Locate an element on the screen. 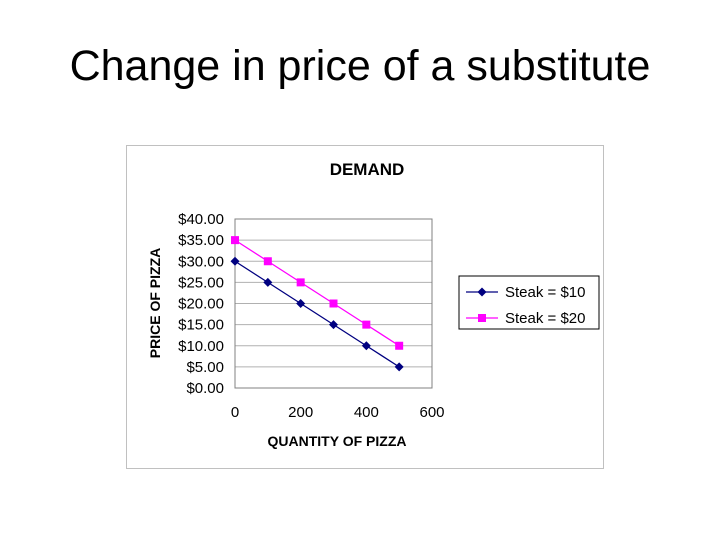 The image size is (720, 540). x-tick-label: 400 is located at coordinates (366, 412).